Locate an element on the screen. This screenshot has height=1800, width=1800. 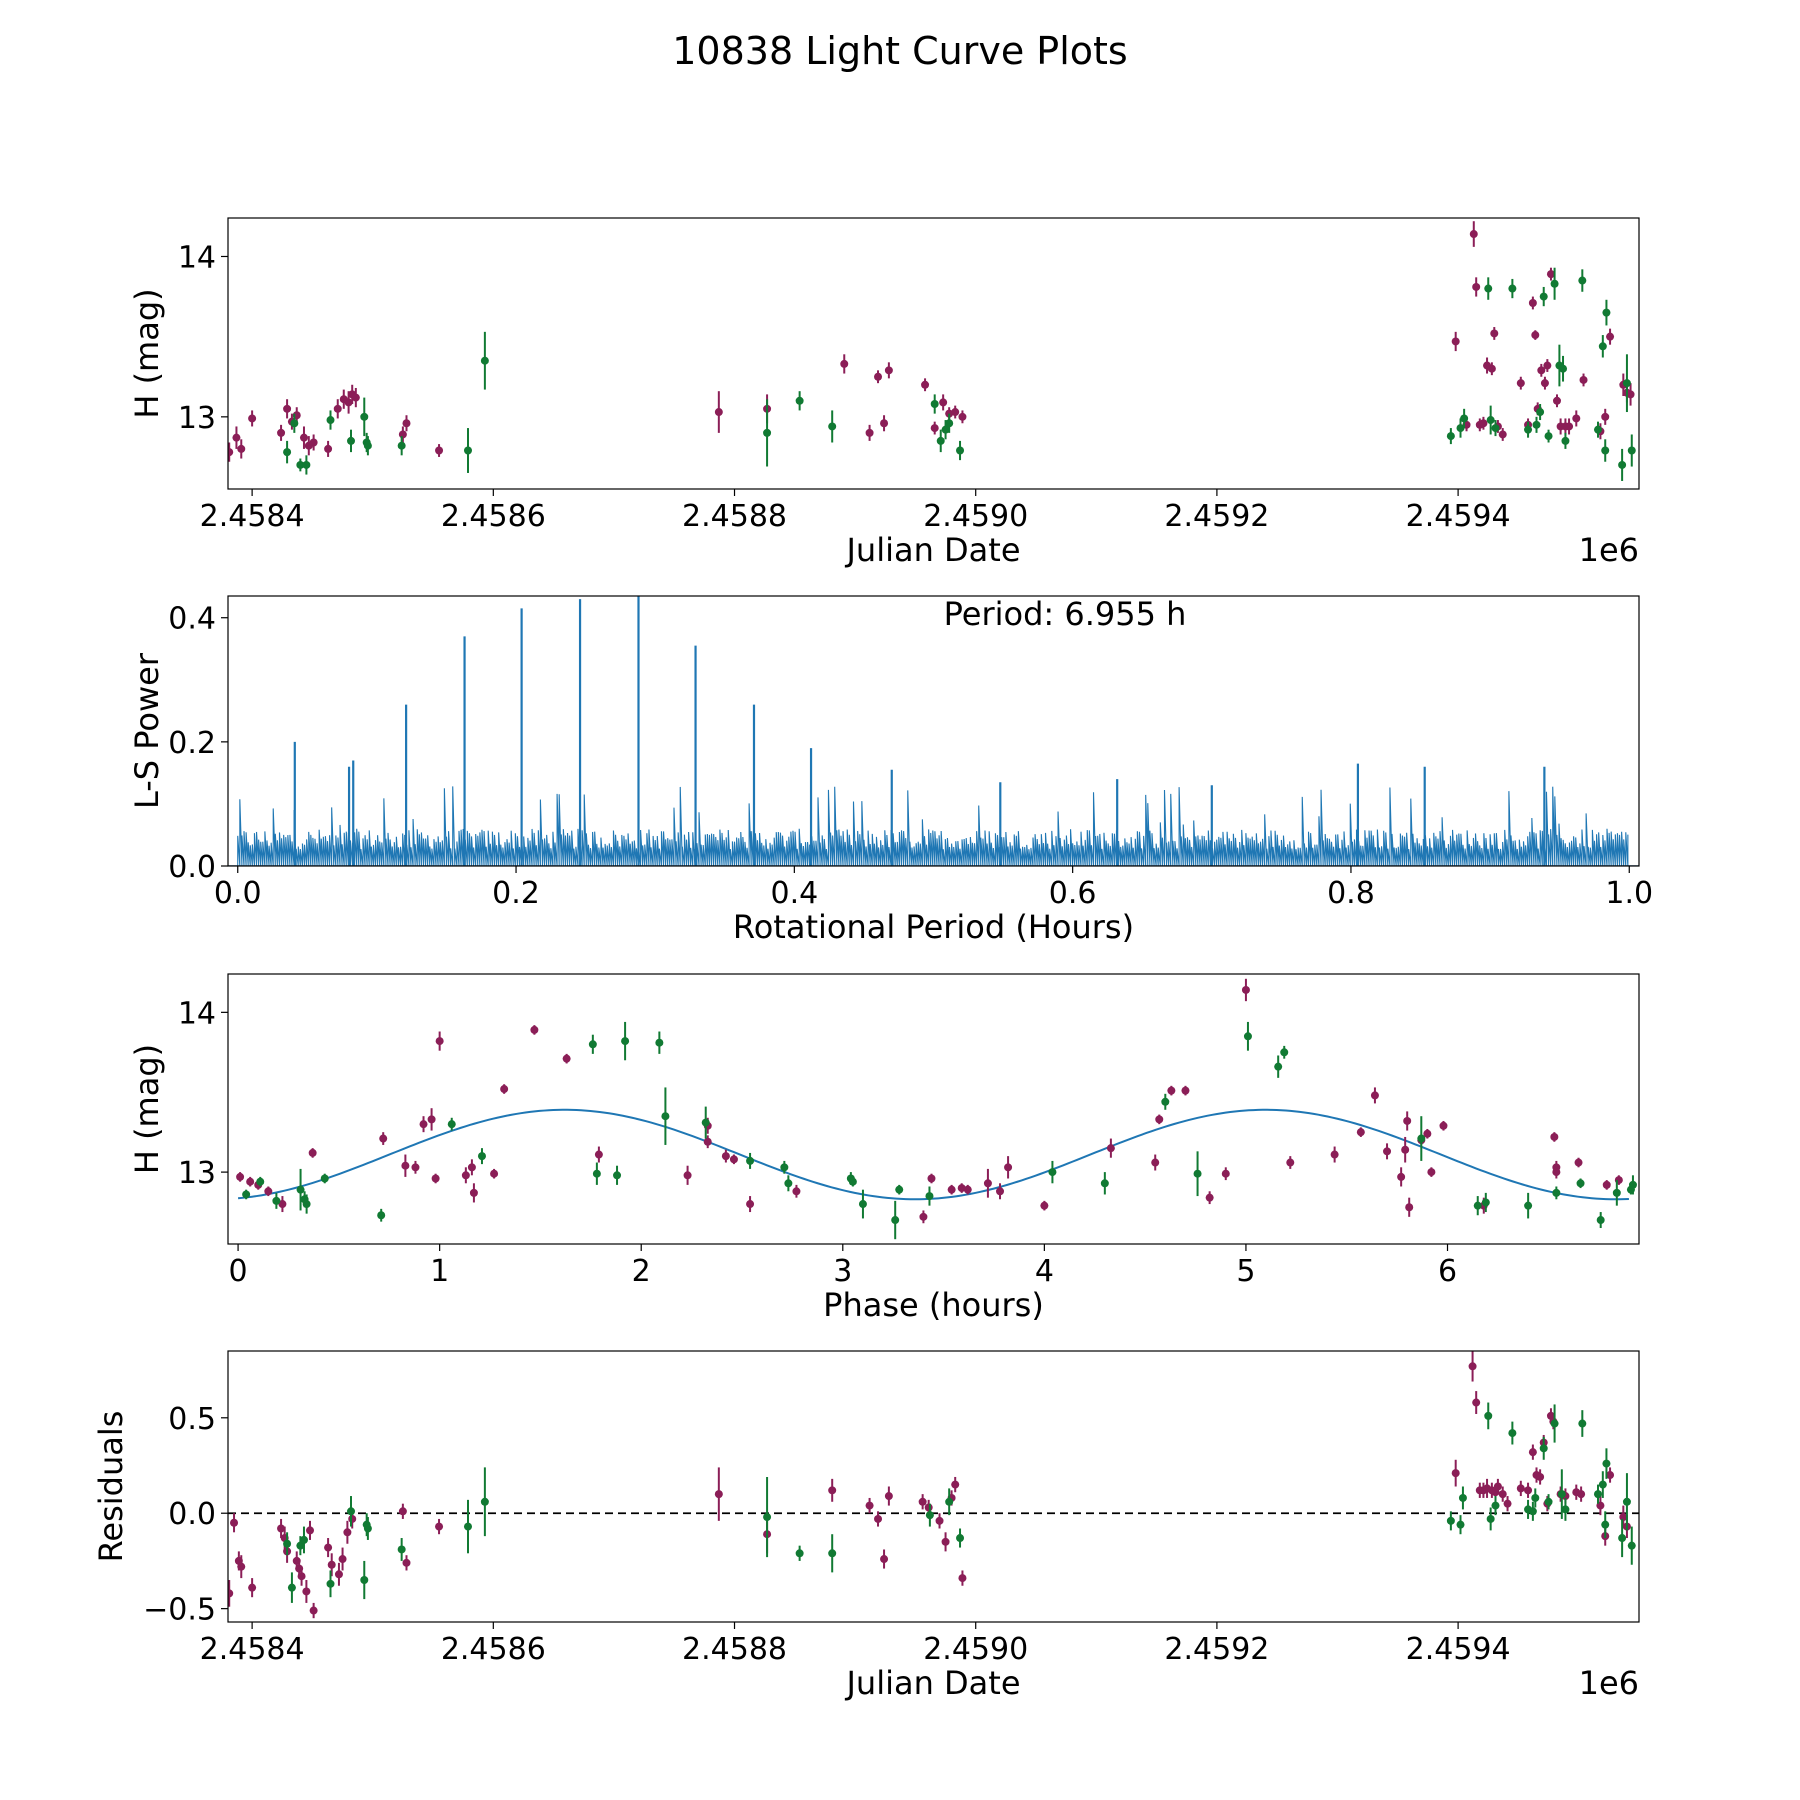
ph-y-tick-label: 14 is located at coordinates (197, 1013).